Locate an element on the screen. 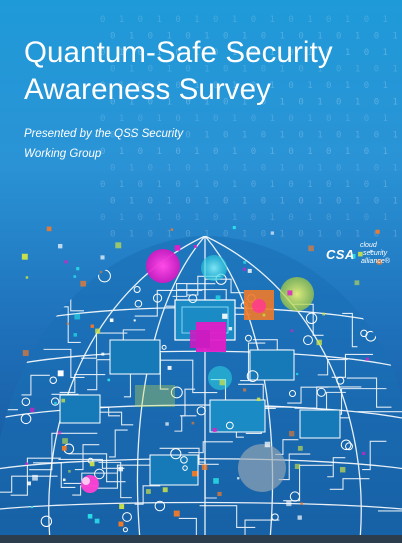 The width and height of the screenshot is (402, 543). logo-word-alliance: alliance® is located at coordinates (375, 261).